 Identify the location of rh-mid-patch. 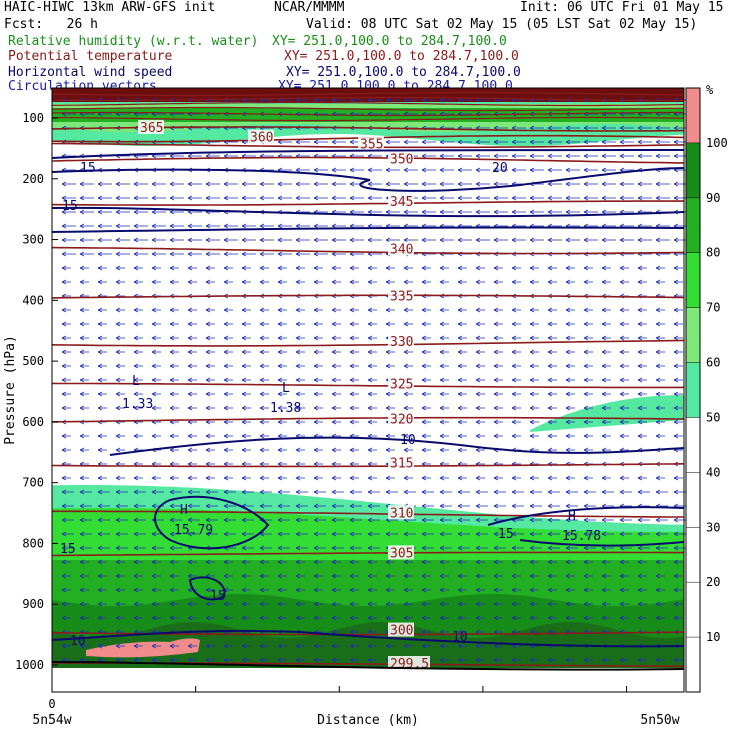
(607, 413).